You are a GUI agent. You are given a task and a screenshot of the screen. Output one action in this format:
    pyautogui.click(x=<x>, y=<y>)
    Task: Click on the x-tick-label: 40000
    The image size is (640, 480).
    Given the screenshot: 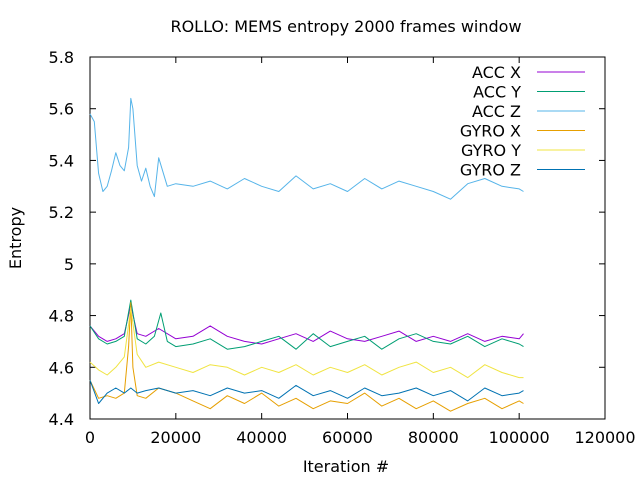 What is the action you would take?
    pyautogui.click(x=261, y=437)
    